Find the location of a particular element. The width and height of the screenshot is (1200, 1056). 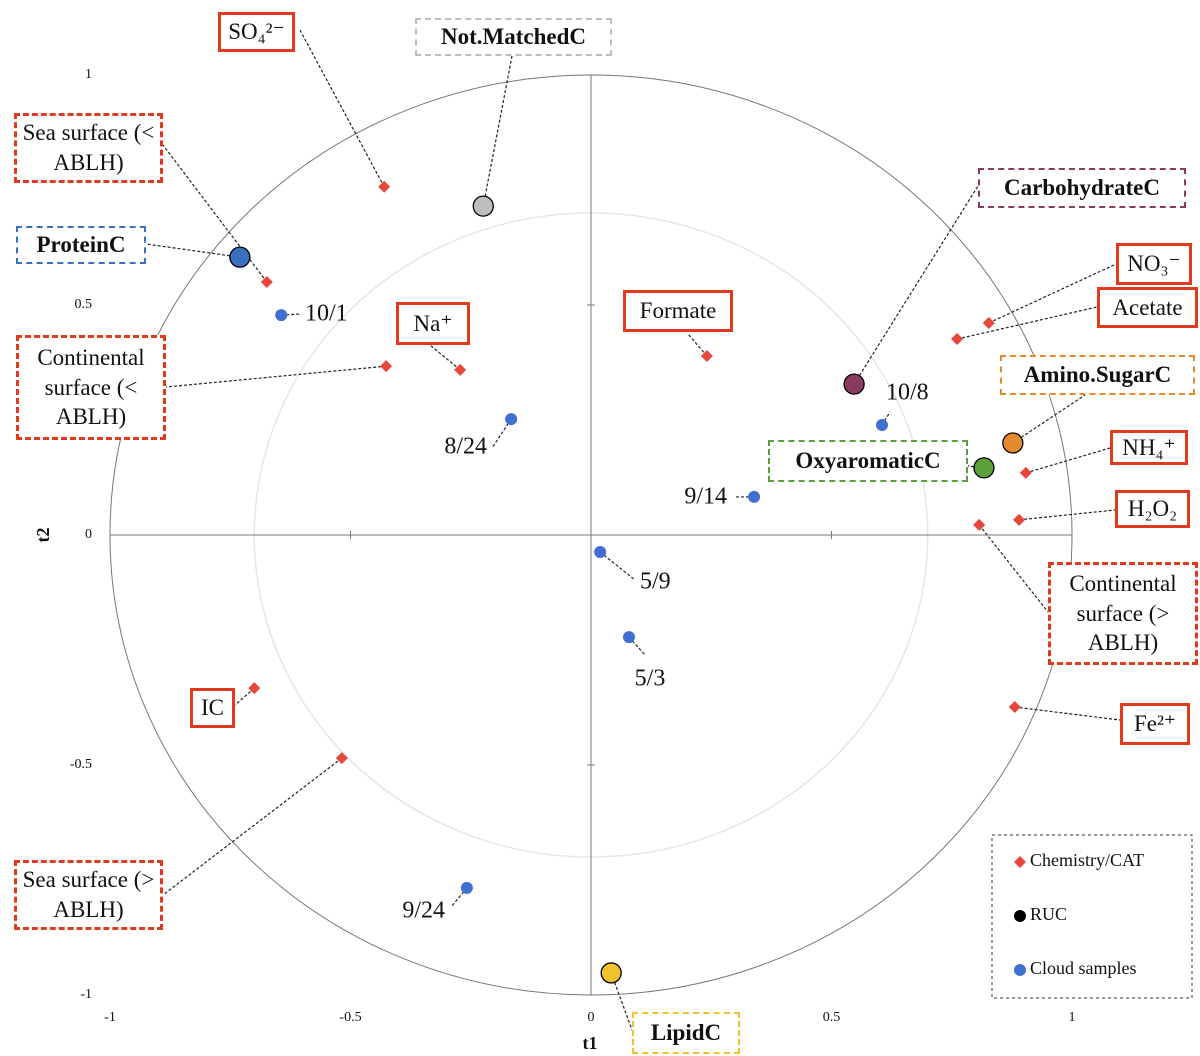

point-label: OxyaromaticC is located at coordinates (868, 461).